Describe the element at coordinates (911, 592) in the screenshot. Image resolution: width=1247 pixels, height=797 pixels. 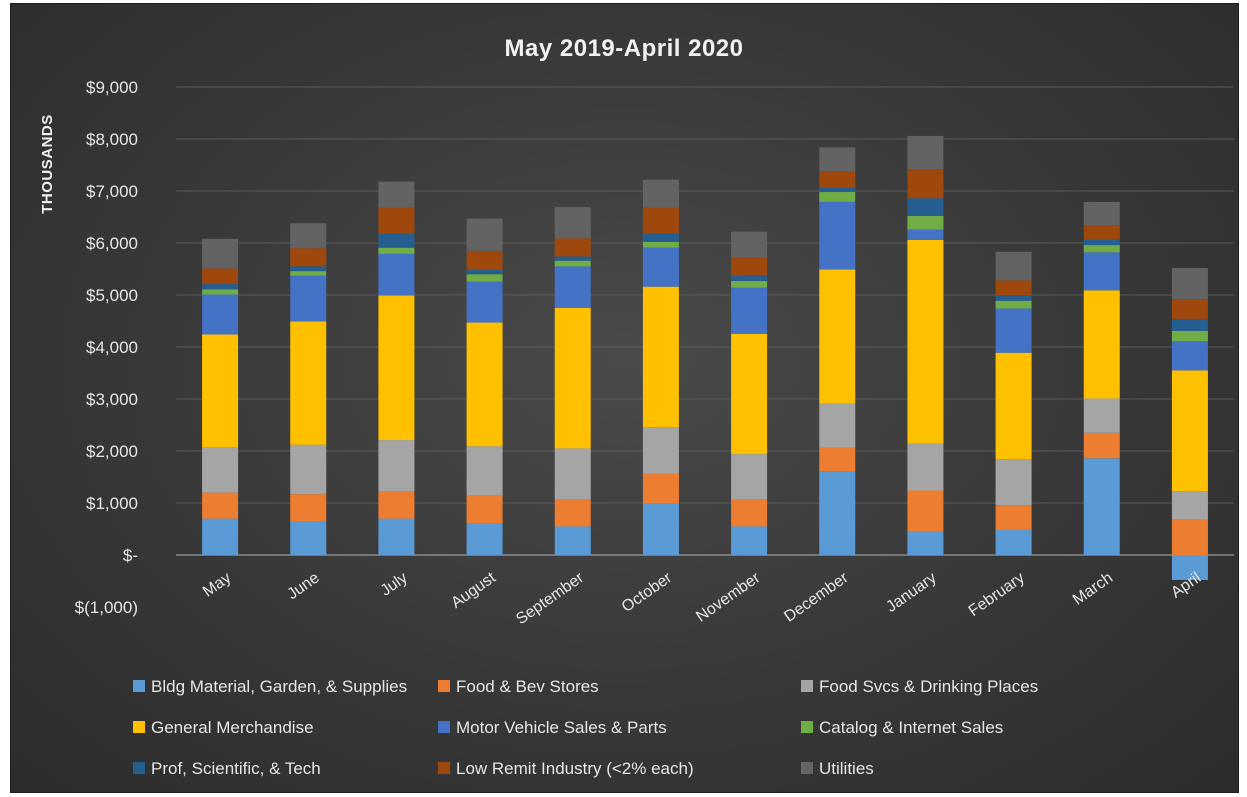
I see `x-tick-label: January` at that location.